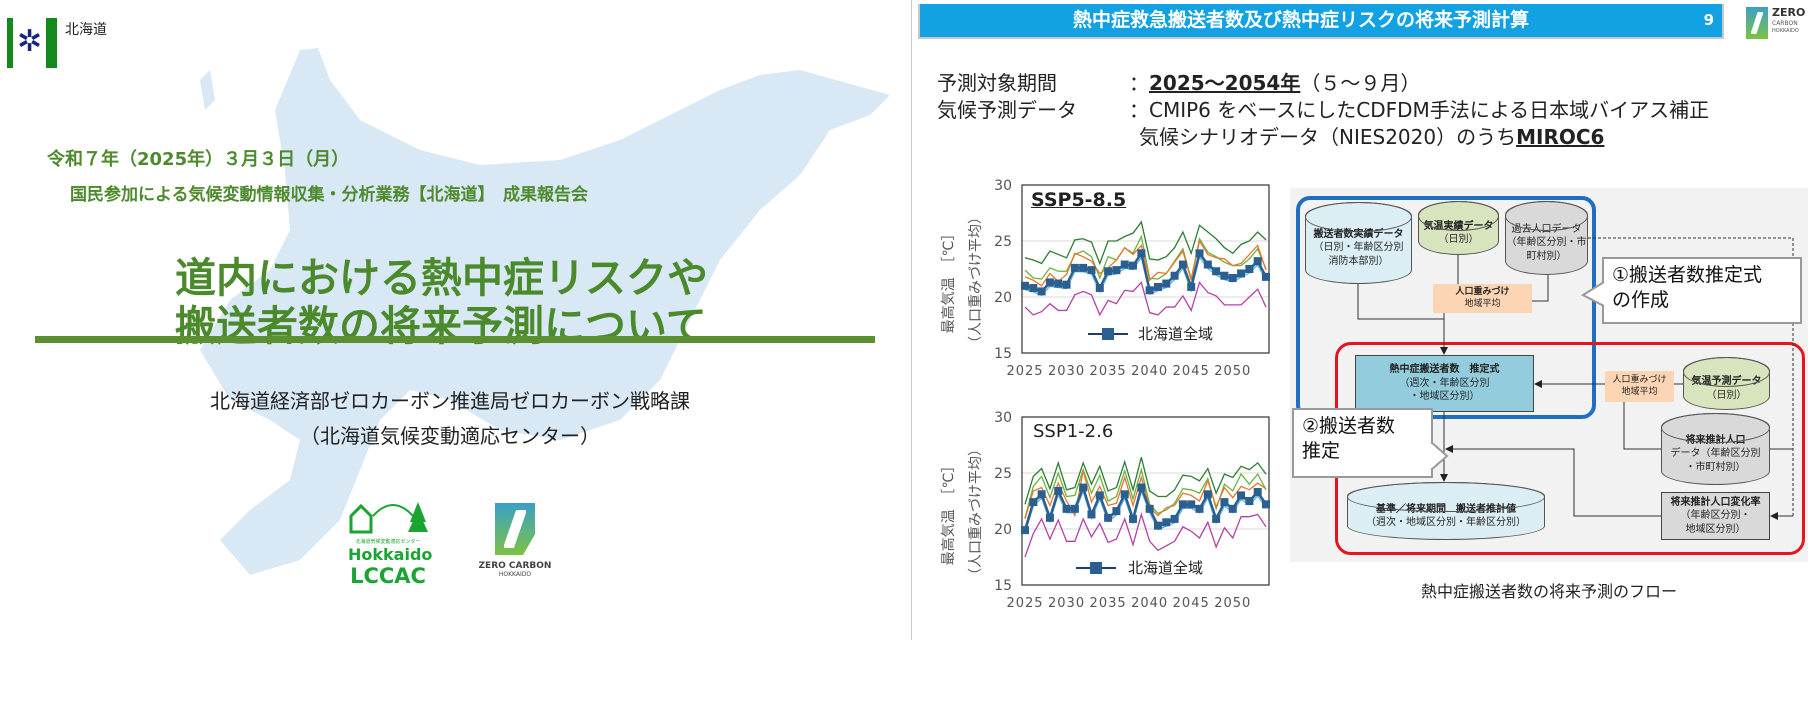  I want to click on x-tick-label: 2050, so click(1232, 371).